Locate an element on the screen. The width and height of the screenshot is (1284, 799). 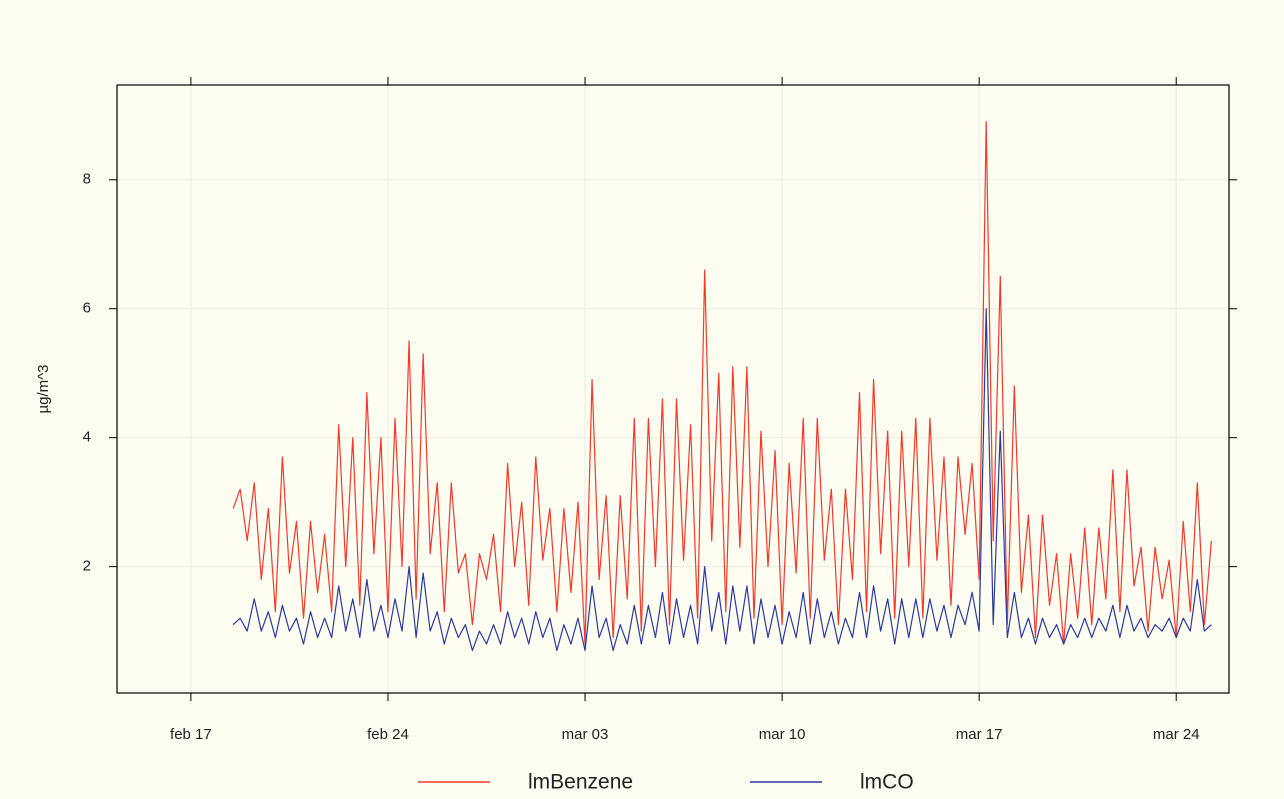
y-tick-label: 4 is located at coordinates (87, 437).